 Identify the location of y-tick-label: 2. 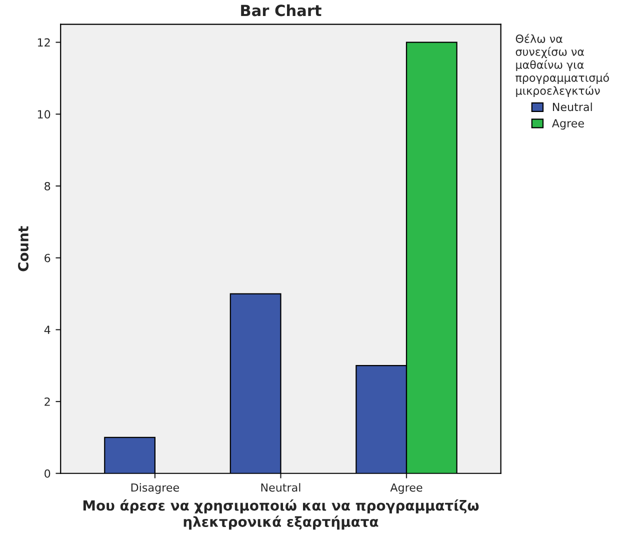
(47, 402).